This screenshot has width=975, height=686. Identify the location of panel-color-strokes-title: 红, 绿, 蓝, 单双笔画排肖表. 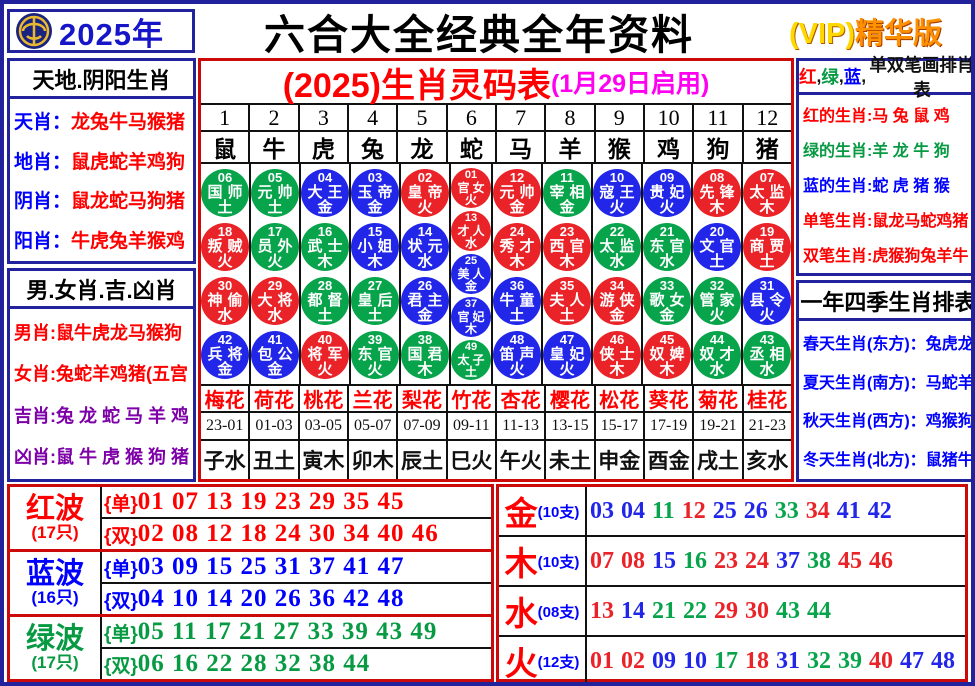
(885, 77).